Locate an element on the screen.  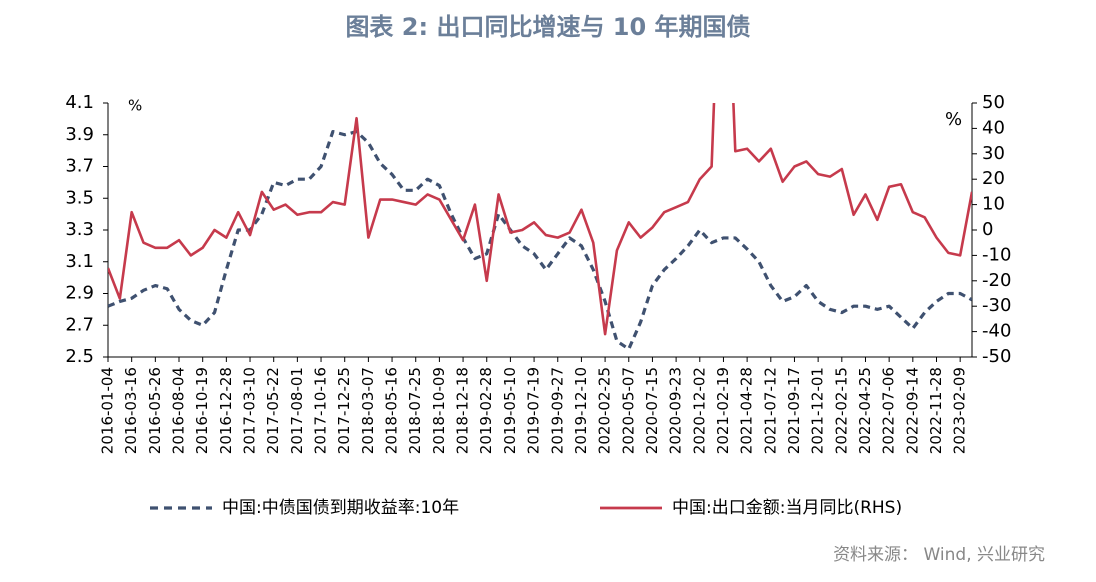
x-tick-label: 2022-11-28 is located at coordinates (936, 410).